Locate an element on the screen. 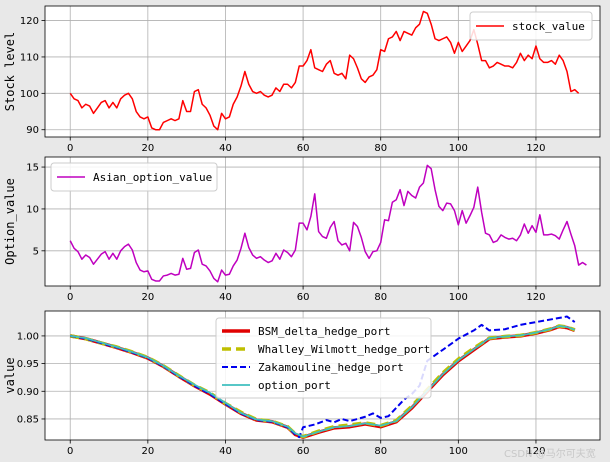  y-tick: 15 is located at coordinates (35, 168).